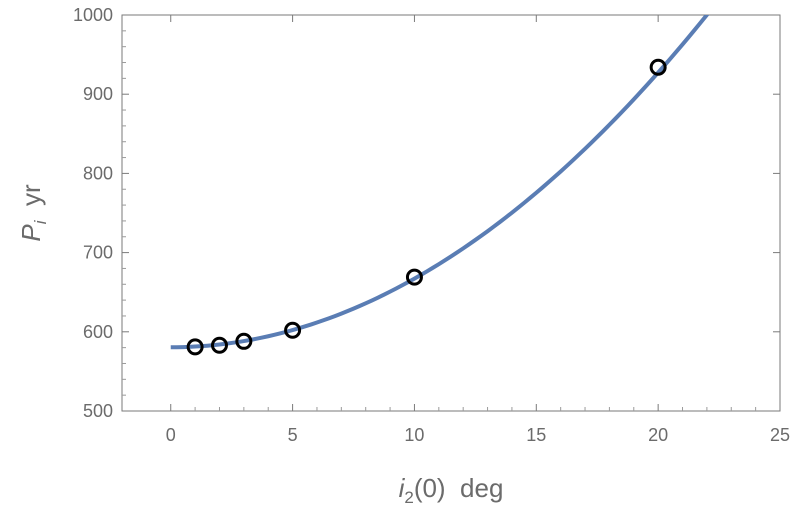  What do you see at coordinates (93, 15) in the screenshot?
I see `y-tick-label: 1000` at bounding box center [93, 15].